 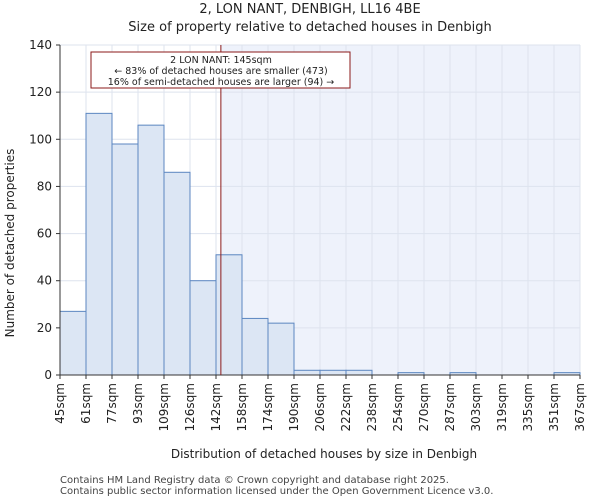 What do you see at coordinates (60, 403) in the screenshot?
I see `x-tick-label: 45sqm` at bounding box center [60, 403].